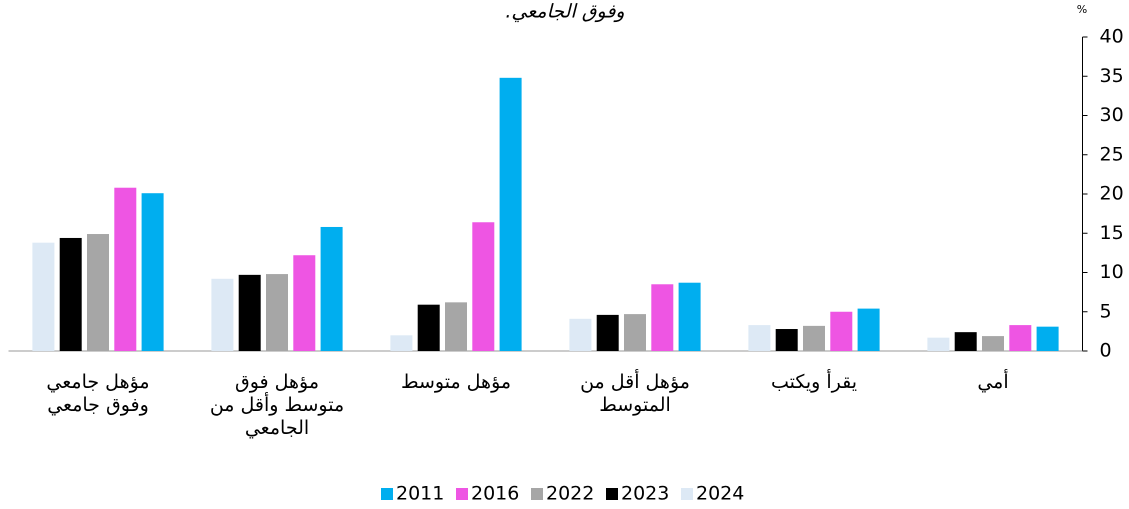 The image size is (1129, 509). What do you see at coordinates (456, 382) in the screenshot?
I see `x-tick-label: مؤهل متوسط` at bounding box center [456, 382].